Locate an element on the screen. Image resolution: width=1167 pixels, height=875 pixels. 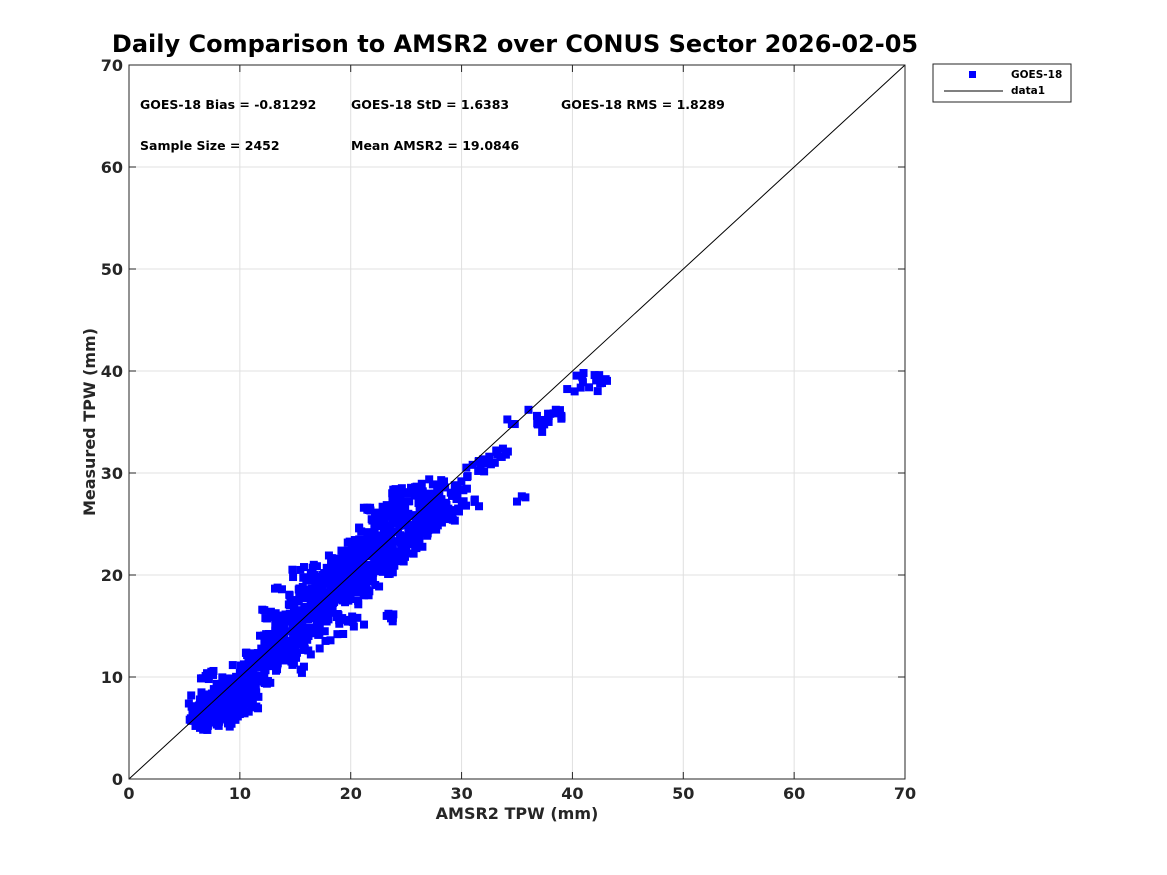
legend-marker-goes18 is located at coordinates (972, 74).